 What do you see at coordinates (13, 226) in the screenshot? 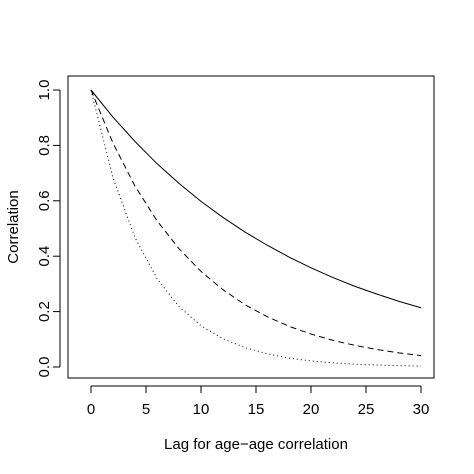
I see `y-axis-title: Correlation` at bounding box center [13, 226].